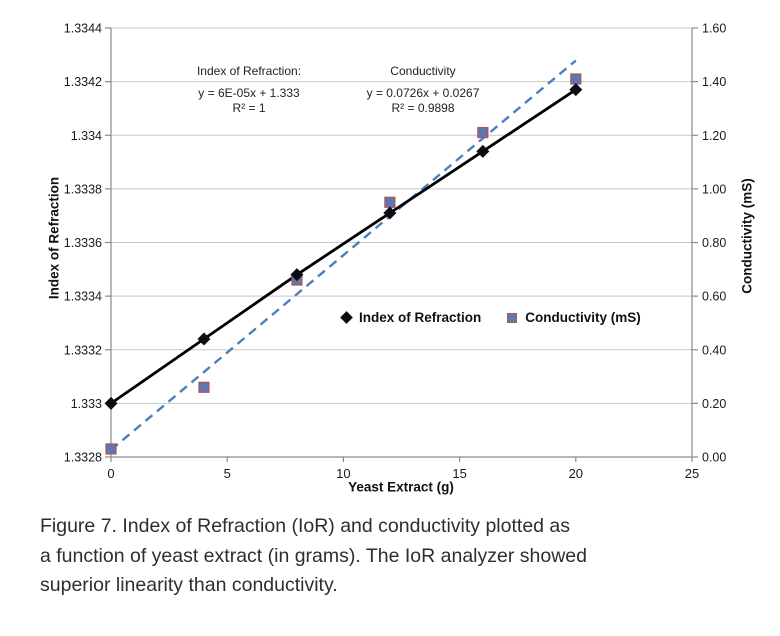 This screenshot has height=636, width=780. What do you see at coordinates (423, 71) in the screenshot?
I see `annotation-conductivity-title: Conductivity` at bounding box center [423, 71].